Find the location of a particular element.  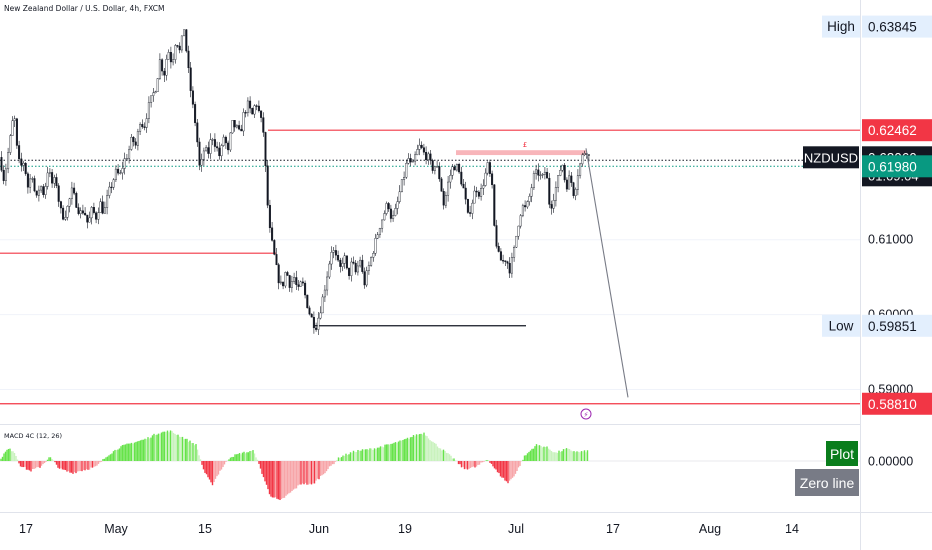

x-tick-label-0: 17 is located at coordinates (26, 529).